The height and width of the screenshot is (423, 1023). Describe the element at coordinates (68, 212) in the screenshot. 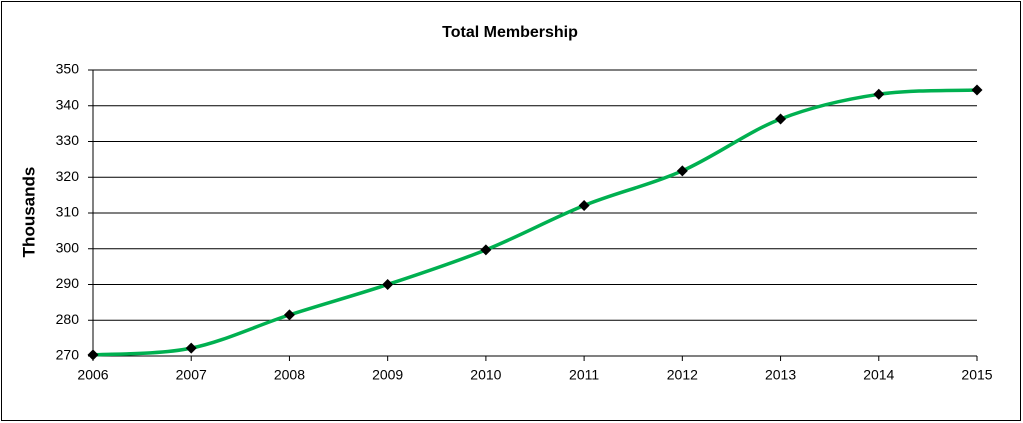

I see `y-tick-label: 310` at that location.